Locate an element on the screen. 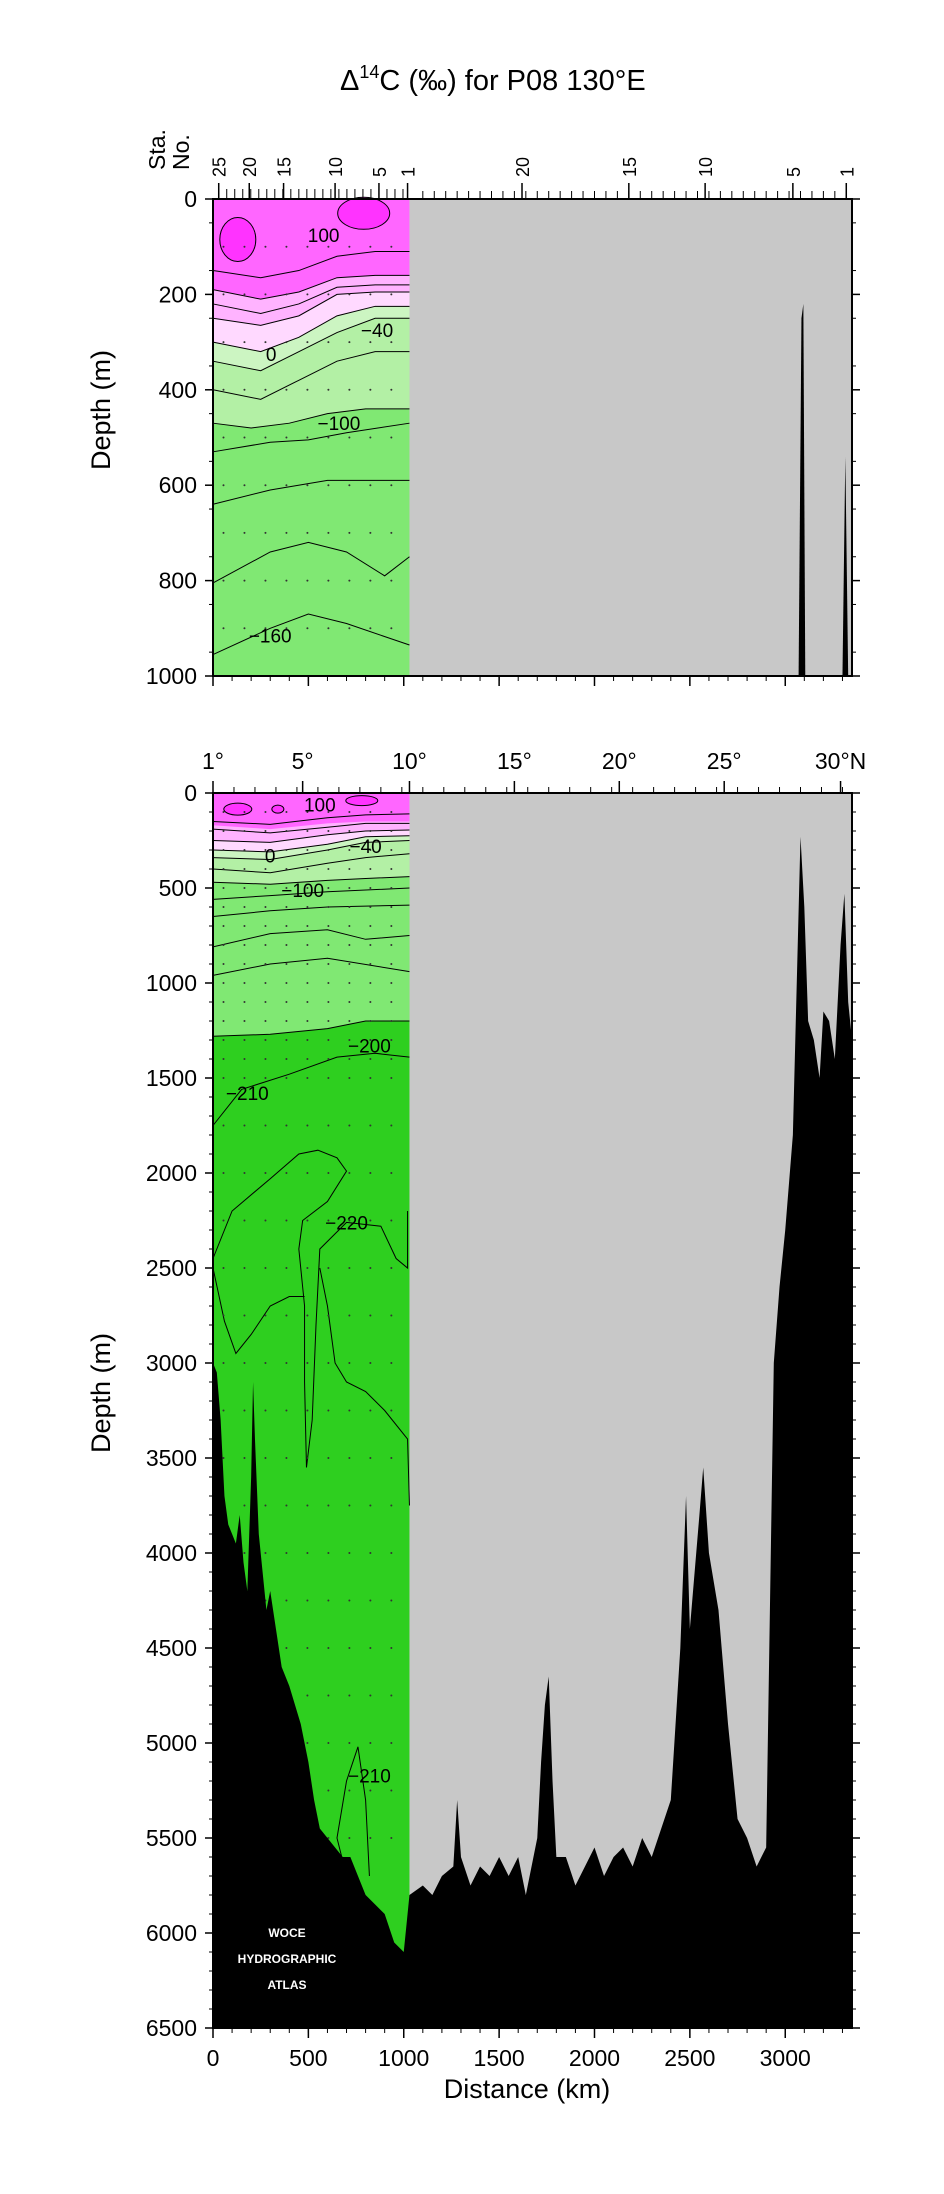 This screenshot has height=2194, width=944. station-label: 1 is located at coordinates (847, 172).